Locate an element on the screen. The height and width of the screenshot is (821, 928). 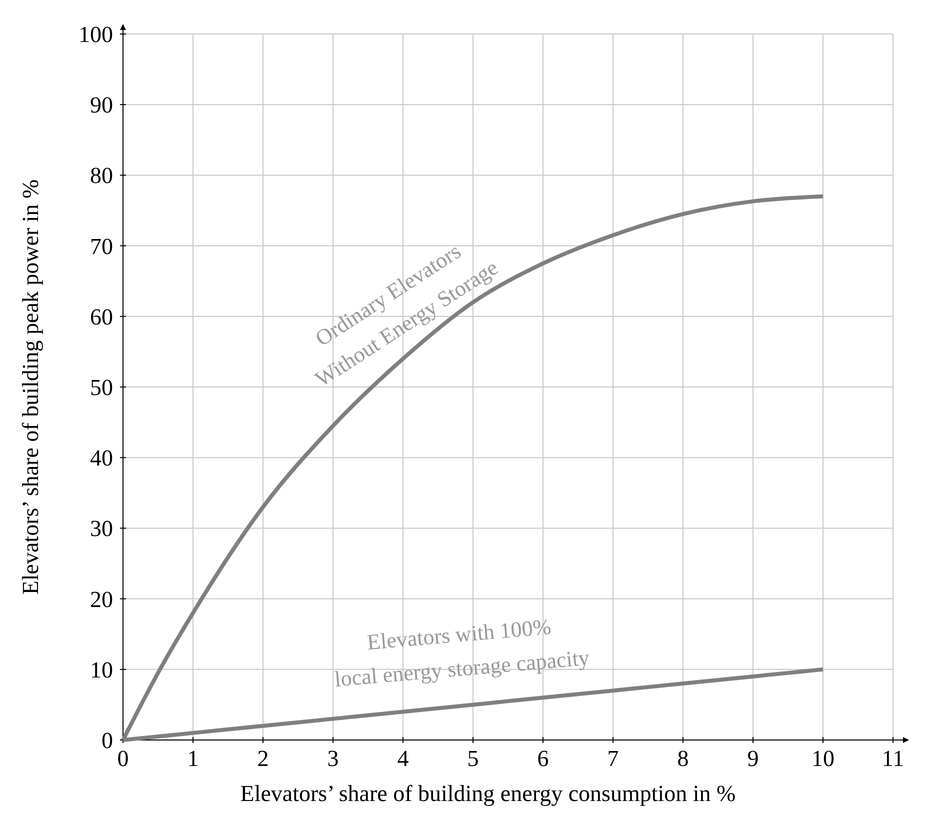
x-tick-label: 11 is located at coordinates (893, 758).